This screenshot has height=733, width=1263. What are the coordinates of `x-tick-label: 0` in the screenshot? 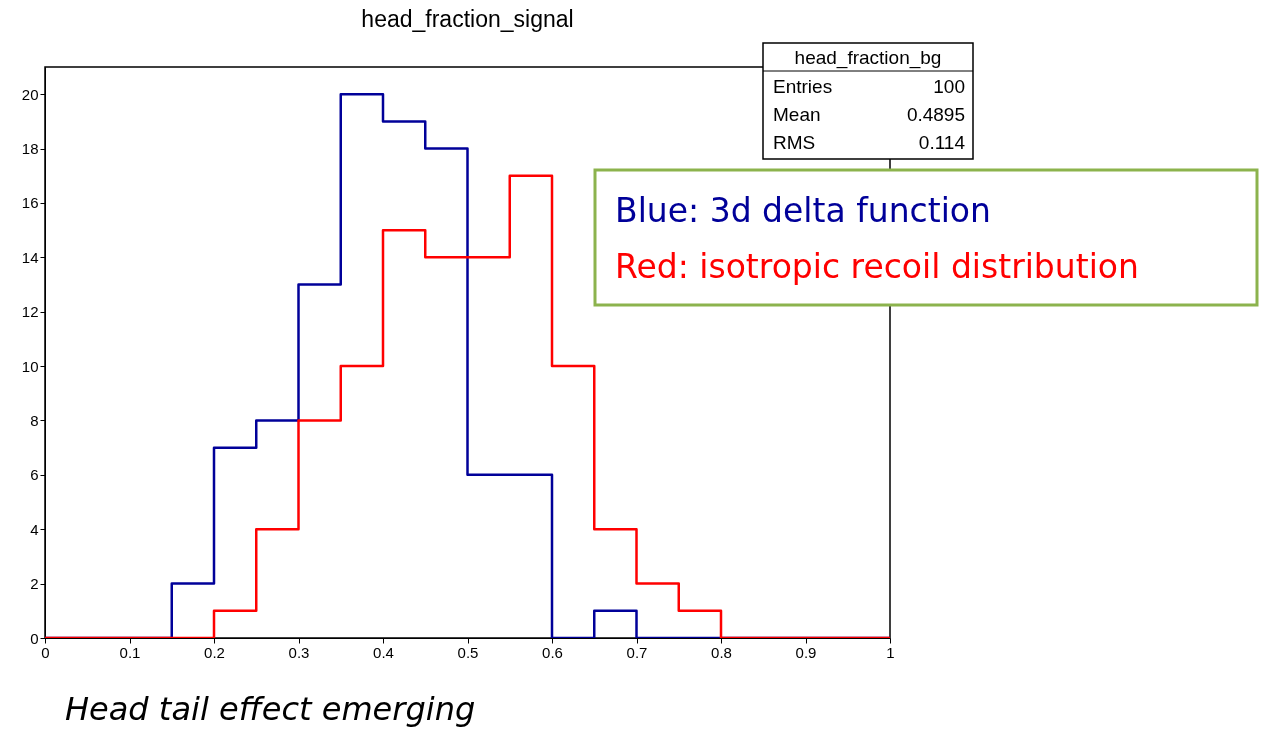 It's located at (45, 652).